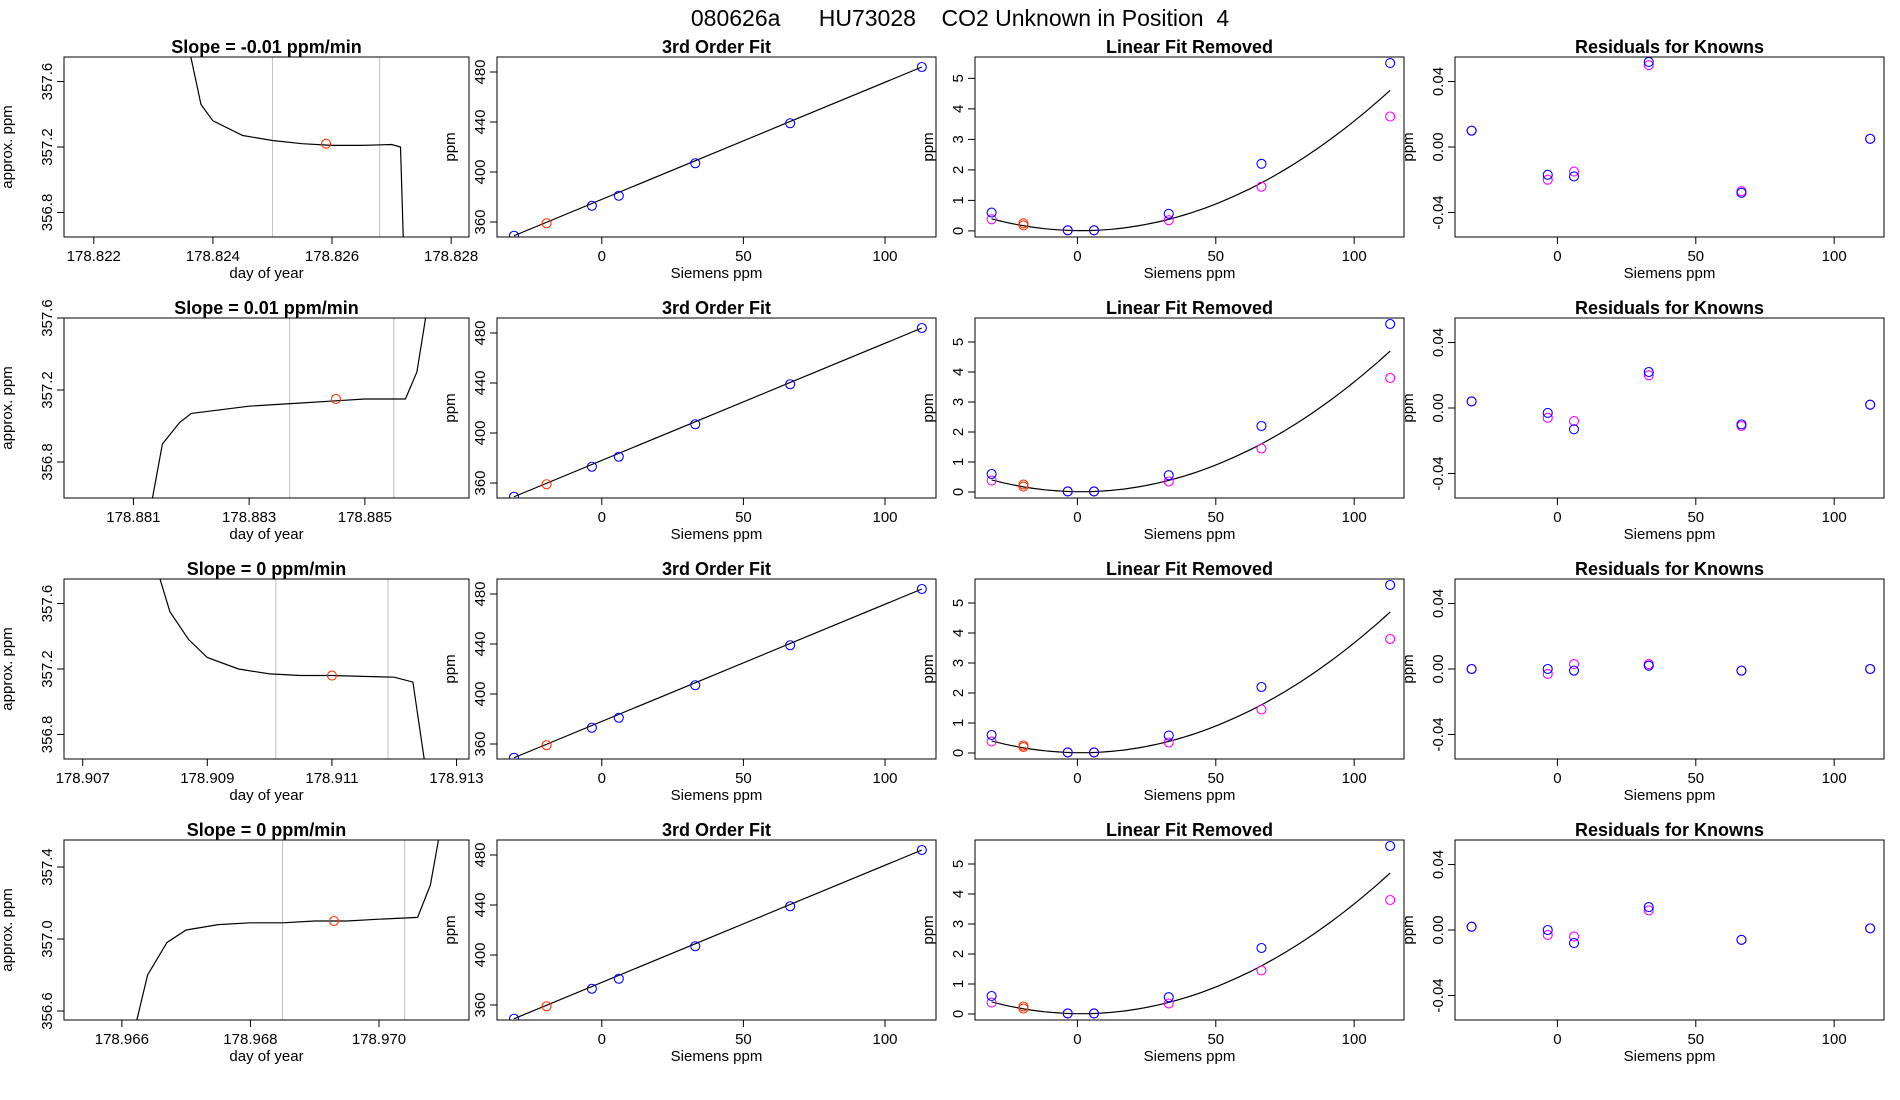 The height and width of the screenshot is (1100, 1900). Describe the element at coordinates (958, 633) in the screenshot. I see `y-tick-label: 4` at that location.